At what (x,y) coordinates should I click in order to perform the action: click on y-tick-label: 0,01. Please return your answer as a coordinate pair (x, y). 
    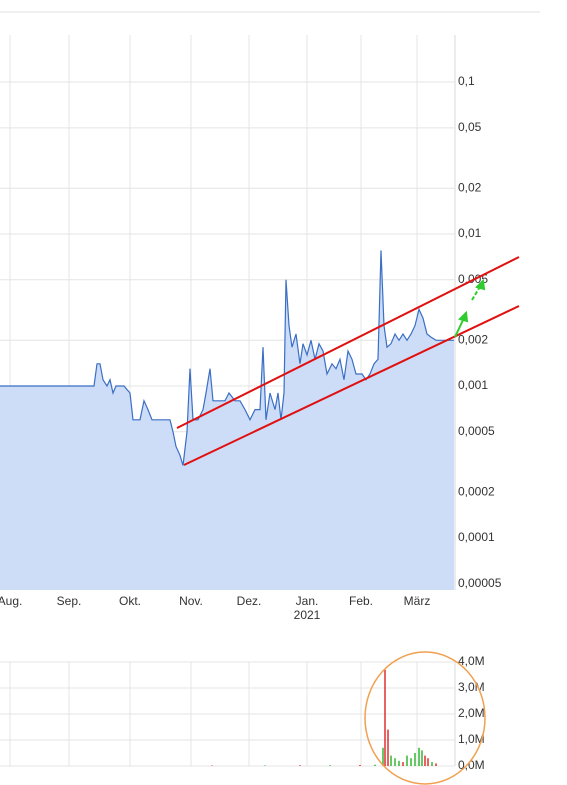
    Looking at the image, I should click on (470, 233).